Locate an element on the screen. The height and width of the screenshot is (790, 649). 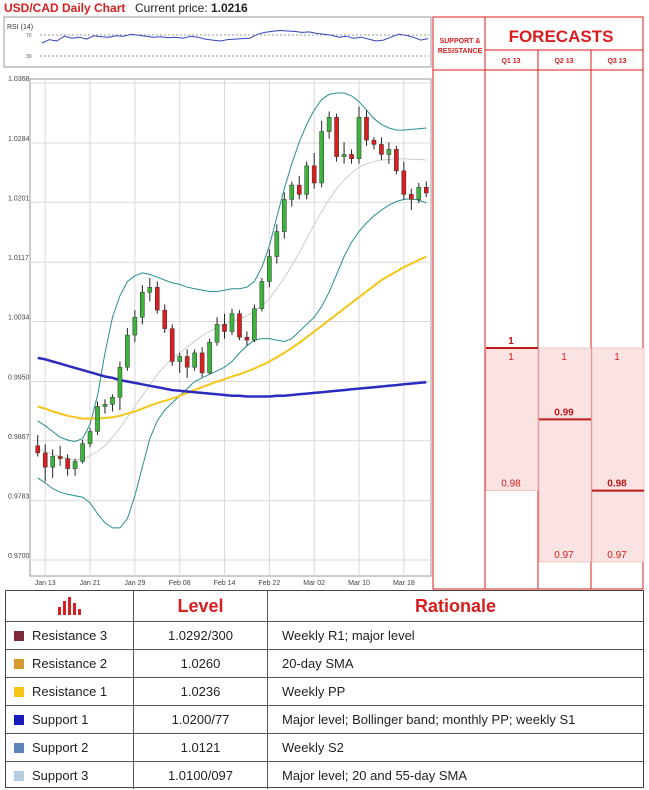
forecast-col-label: Q2 13 is located at coordinates (563, 61).